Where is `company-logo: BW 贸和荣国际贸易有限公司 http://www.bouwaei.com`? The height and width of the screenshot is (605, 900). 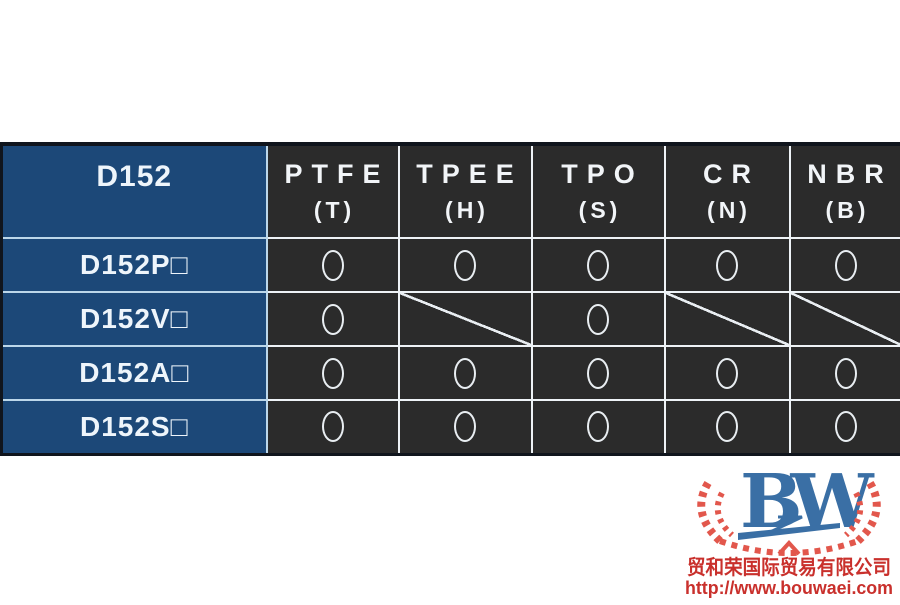 company-logo: BW 贸和荣国际贸易有限公司 http://www.bouwaei.com is located at coordinates (789, 526).